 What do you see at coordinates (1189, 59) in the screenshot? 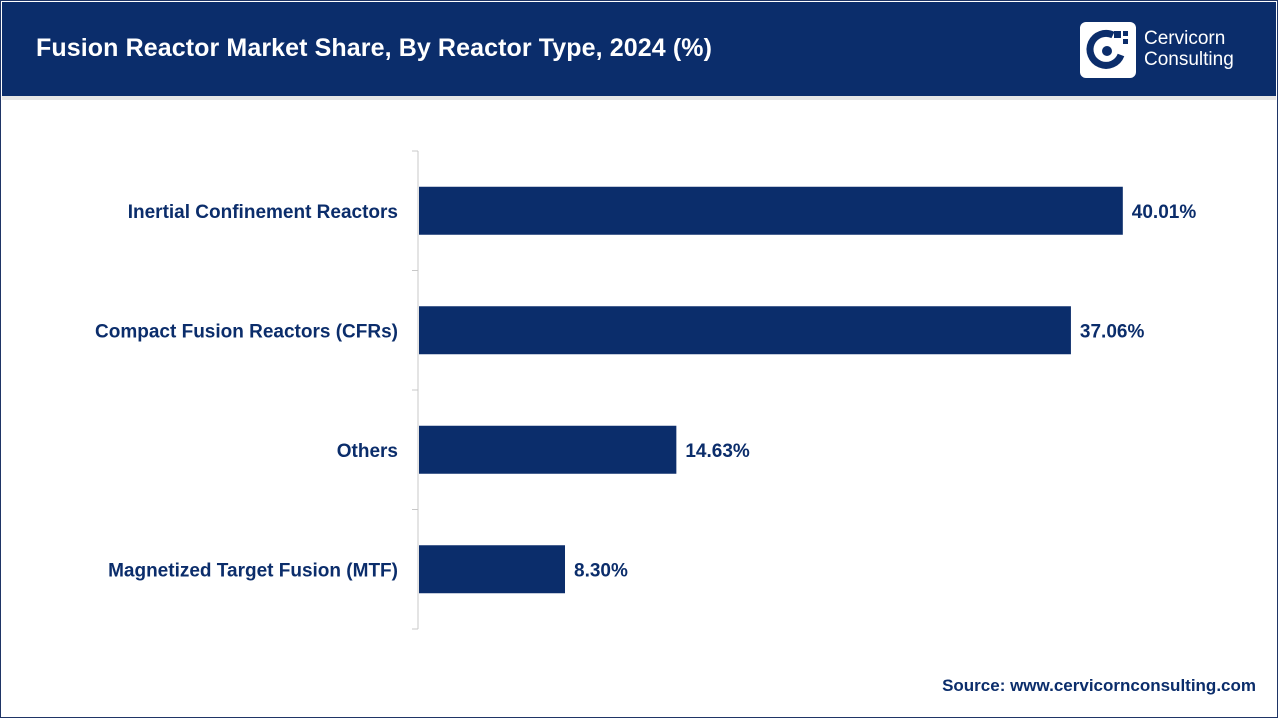
I see `logo-text-line2: Consulting` at bounding box center [1189, 59].